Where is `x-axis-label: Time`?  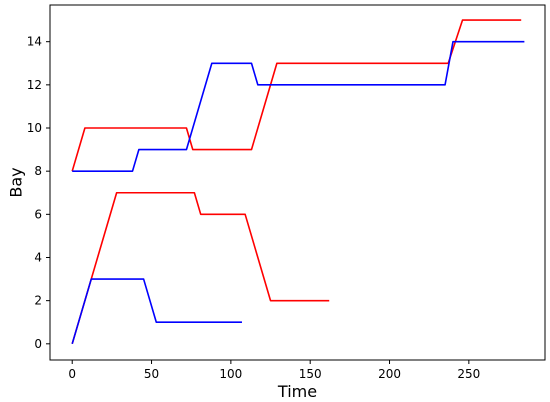
x-axis-label: Time is located at coordinates (297, 391).